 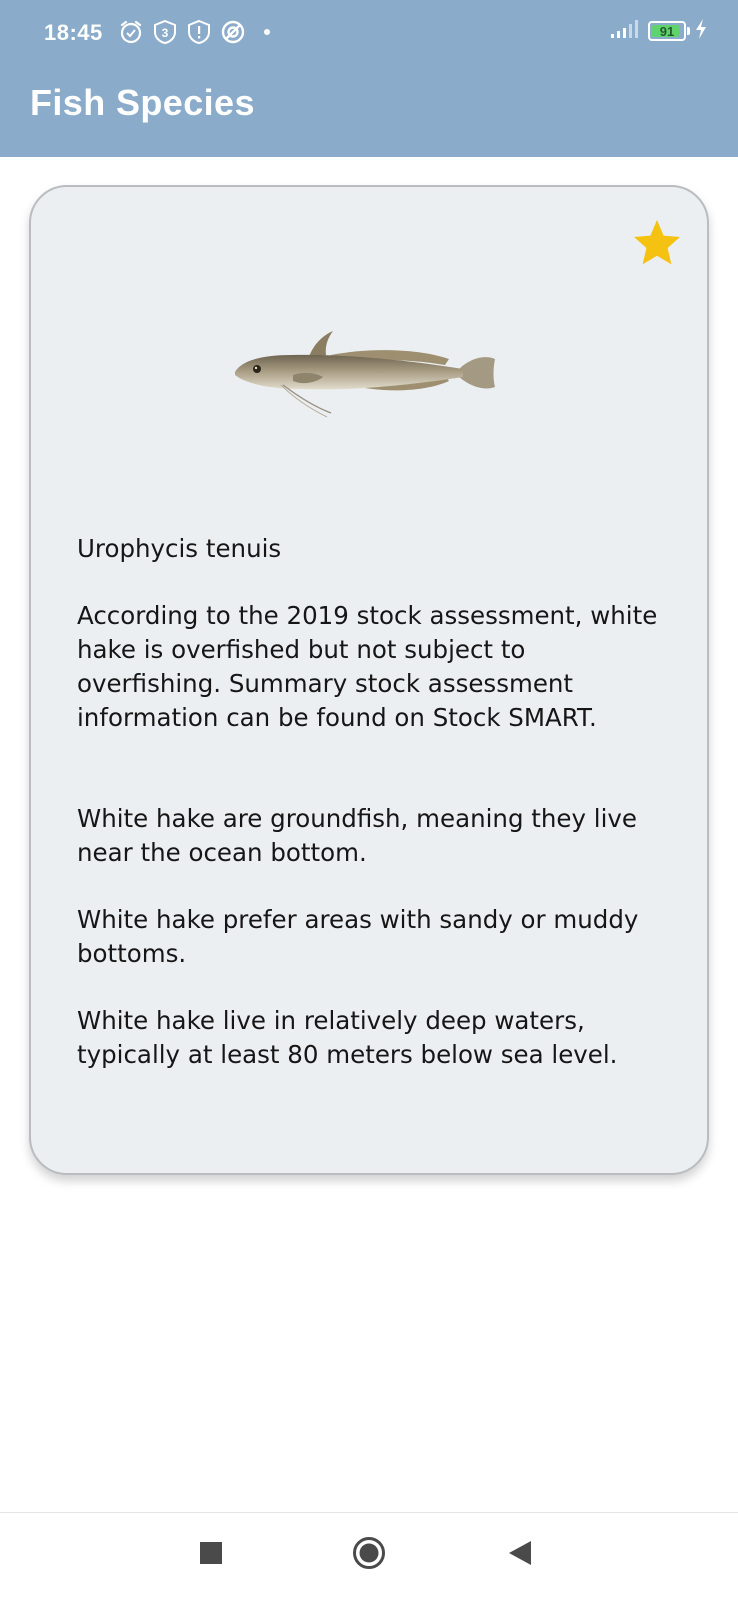 I want to click on scientific-name: Urophycis tenuis, so click(x=179, y=548).